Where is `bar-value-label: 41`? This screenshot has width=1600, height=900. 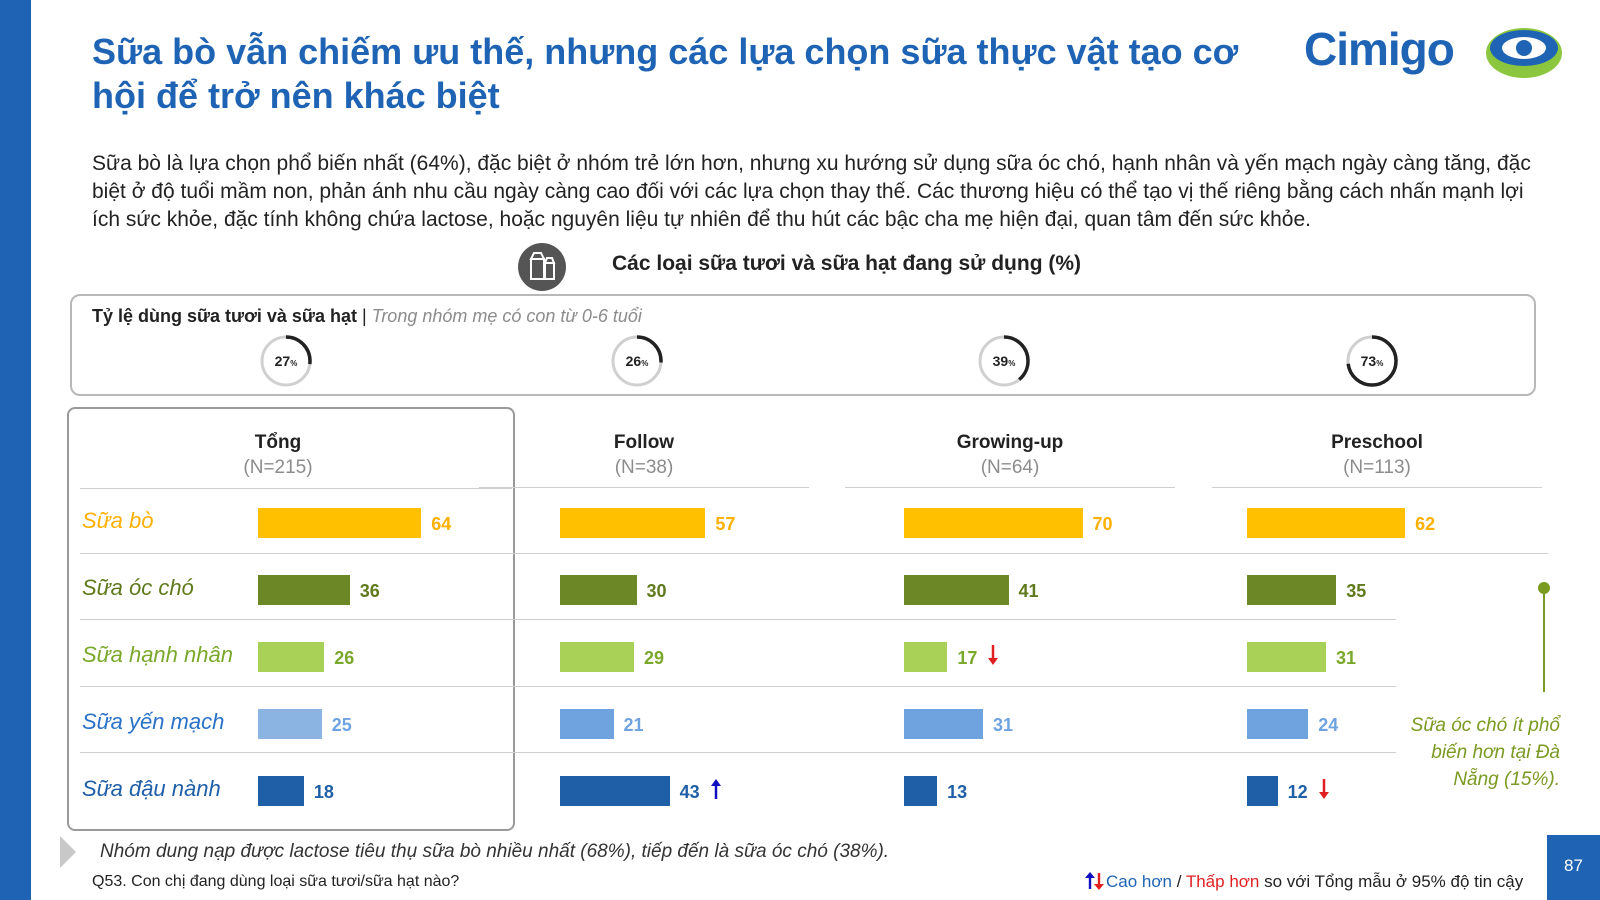
bar-value-label: 41 is located at coordinates (1028, 591).